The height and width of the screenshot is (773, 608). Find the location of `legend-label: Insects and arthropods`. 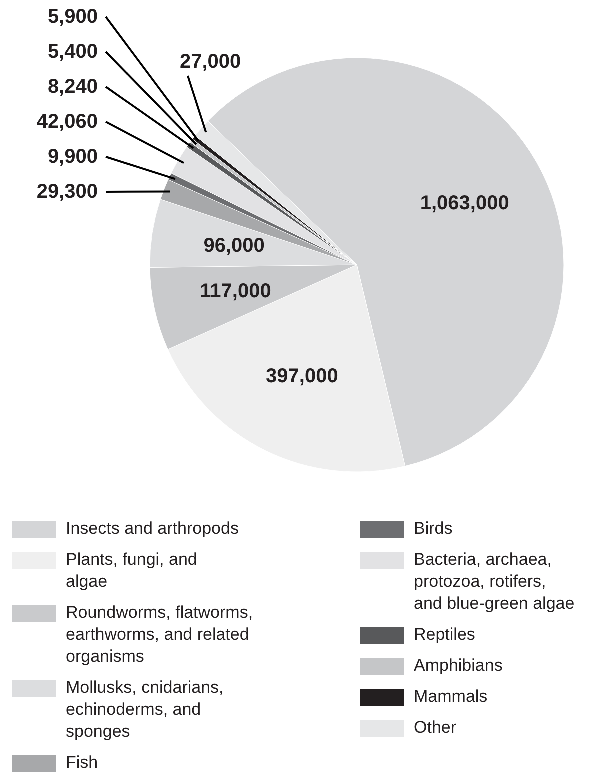

legend-label: Insects and arthropods is located at coordinates (152, 528).